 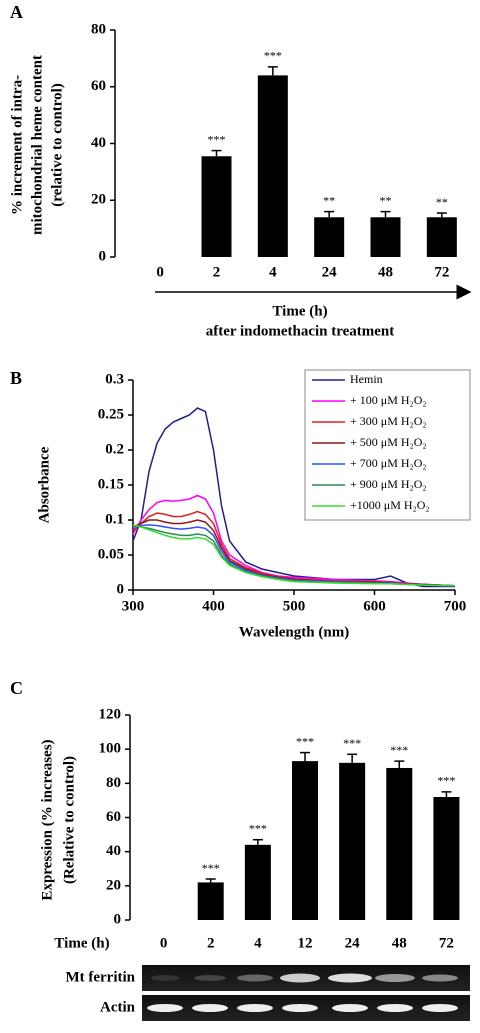 What do you see at coordinates (114, 379) in the screenshot?
I see `y-tick-label: 0.3` at bounding box center [114, 379].